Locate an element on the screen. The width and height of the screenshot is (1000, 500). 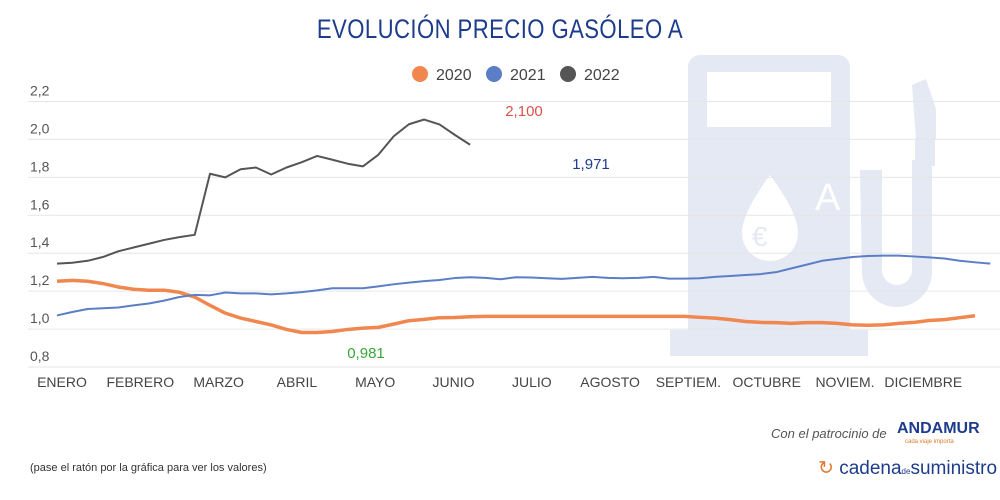
x-tick-label: FEBRERO is located at coordinates (140, 382).